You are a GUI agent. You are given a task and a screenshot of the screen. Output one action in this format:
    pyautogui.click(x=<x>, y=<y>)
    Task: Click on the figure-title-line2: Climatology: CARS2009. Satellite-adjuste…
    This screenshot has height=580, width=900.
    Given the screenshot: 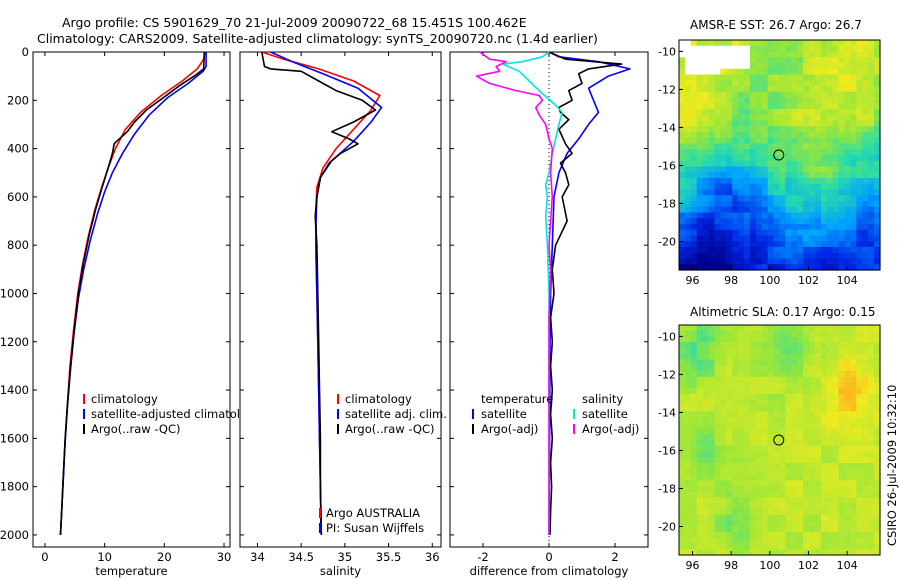 What is the action you would take?
    pyautogui.click(x=317, y=38)
    